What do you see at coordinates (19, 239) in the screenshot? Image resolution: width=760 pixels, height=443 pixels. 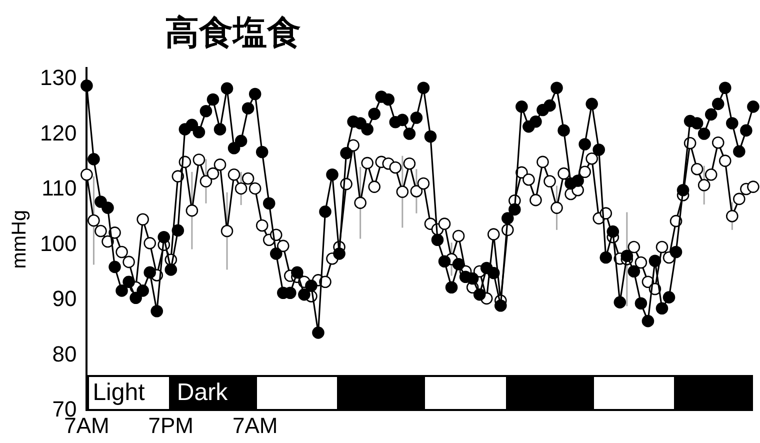 I see `y-axis-title: mmHg` at bounding box center [19, 239].